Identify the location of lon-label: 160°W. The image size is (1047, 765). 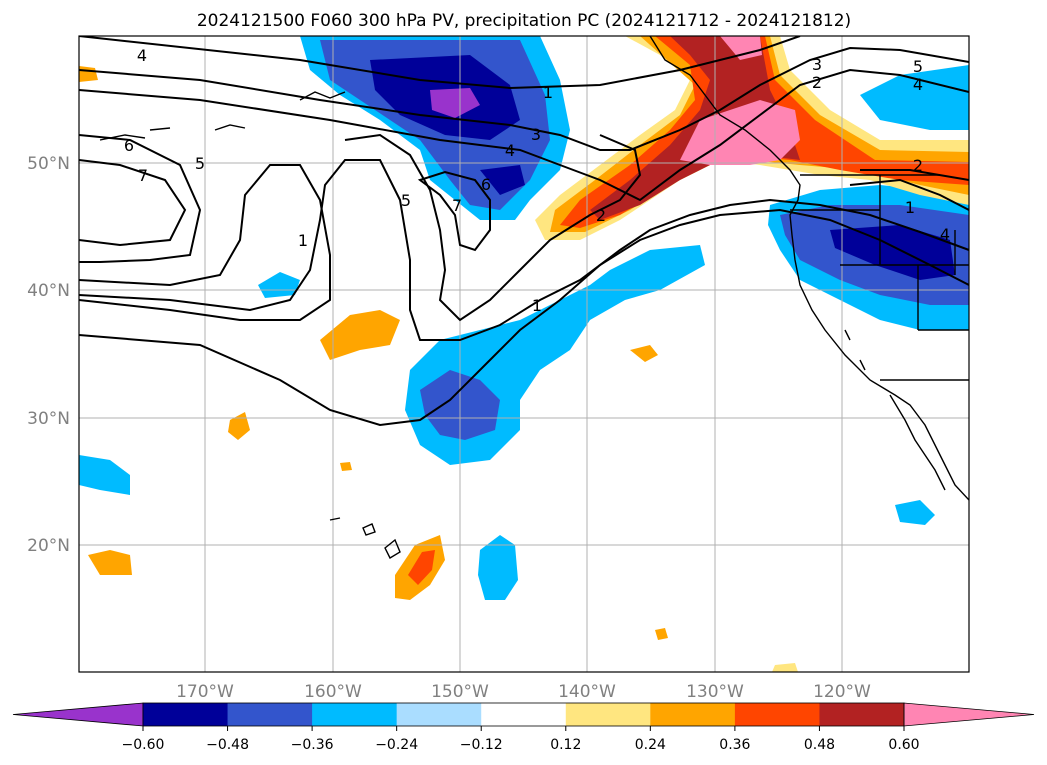
(333, 692).